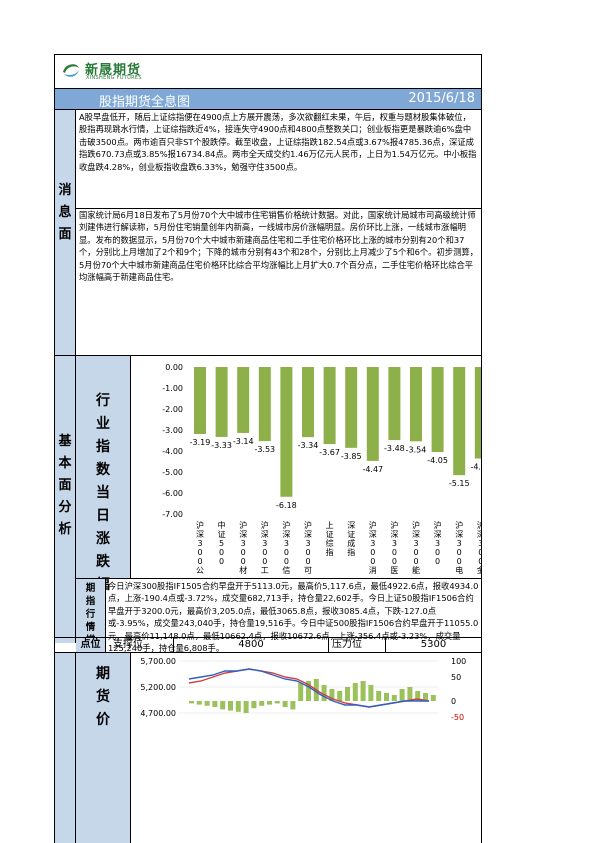 The height and width of the screenshot is (843, 595). Describe the element at coordinates (103, 748) in the screenshot. I see `price-chart-label: 期货价` at that location.